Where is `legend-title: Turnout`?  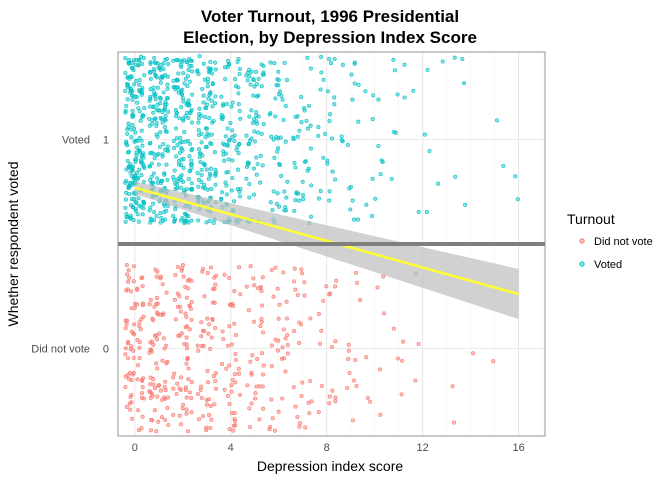 legend-title: Turnout is located at coordinates (591, 219).